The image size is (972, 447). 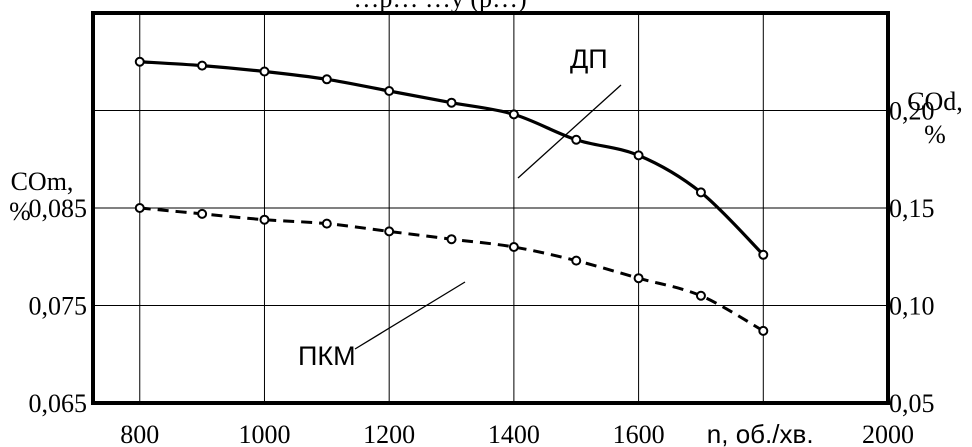 What do you see at coordinates (912, 208) in the screenshot?
I see `right-y-tick-label: 0,15` at bounding box center [912, 208].